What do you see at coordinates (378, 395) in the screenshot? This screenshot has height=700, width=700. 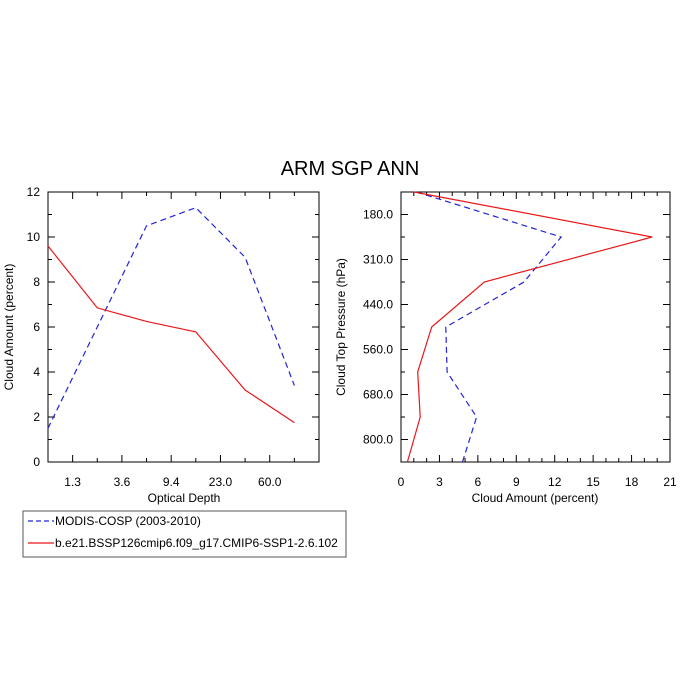 I see `y-tick-label: 680.0` at bounding box center [378, 395].